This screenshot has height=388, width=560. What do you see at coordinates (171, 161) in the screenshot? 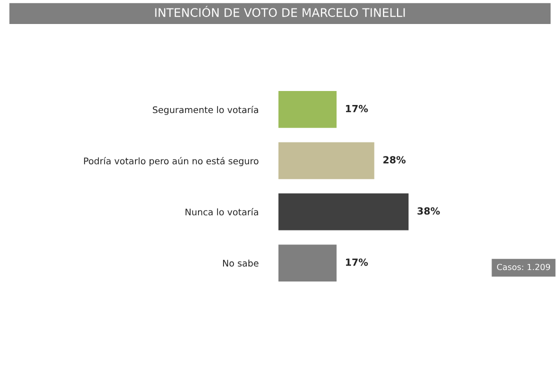
I see `y-tick-label: Podría votarlo pero aún no está seguro` at bounding box center [171, 161].